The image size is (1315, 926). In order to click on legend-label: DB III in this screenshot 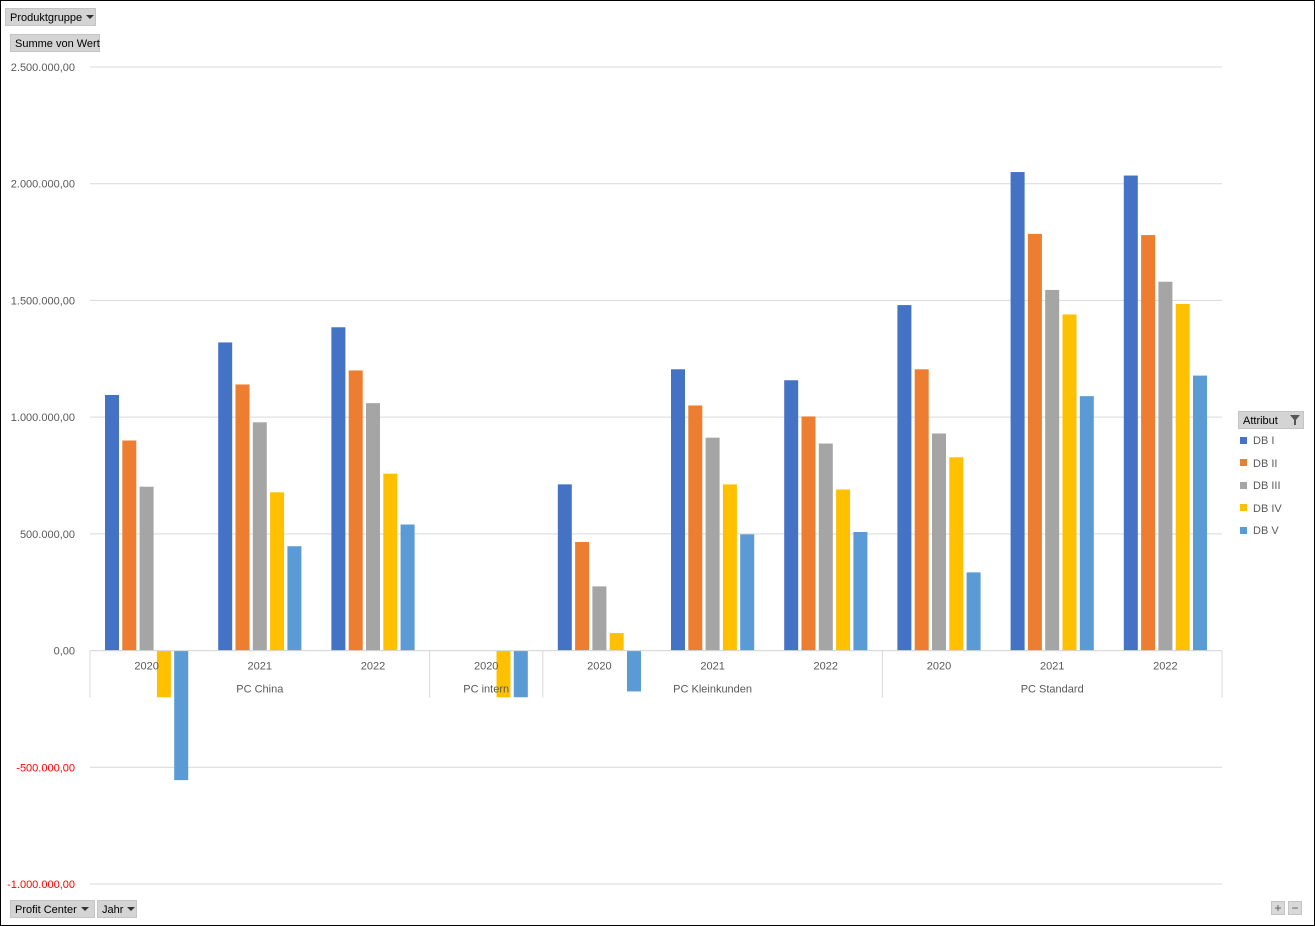, I will do `click(1267, 486)`.